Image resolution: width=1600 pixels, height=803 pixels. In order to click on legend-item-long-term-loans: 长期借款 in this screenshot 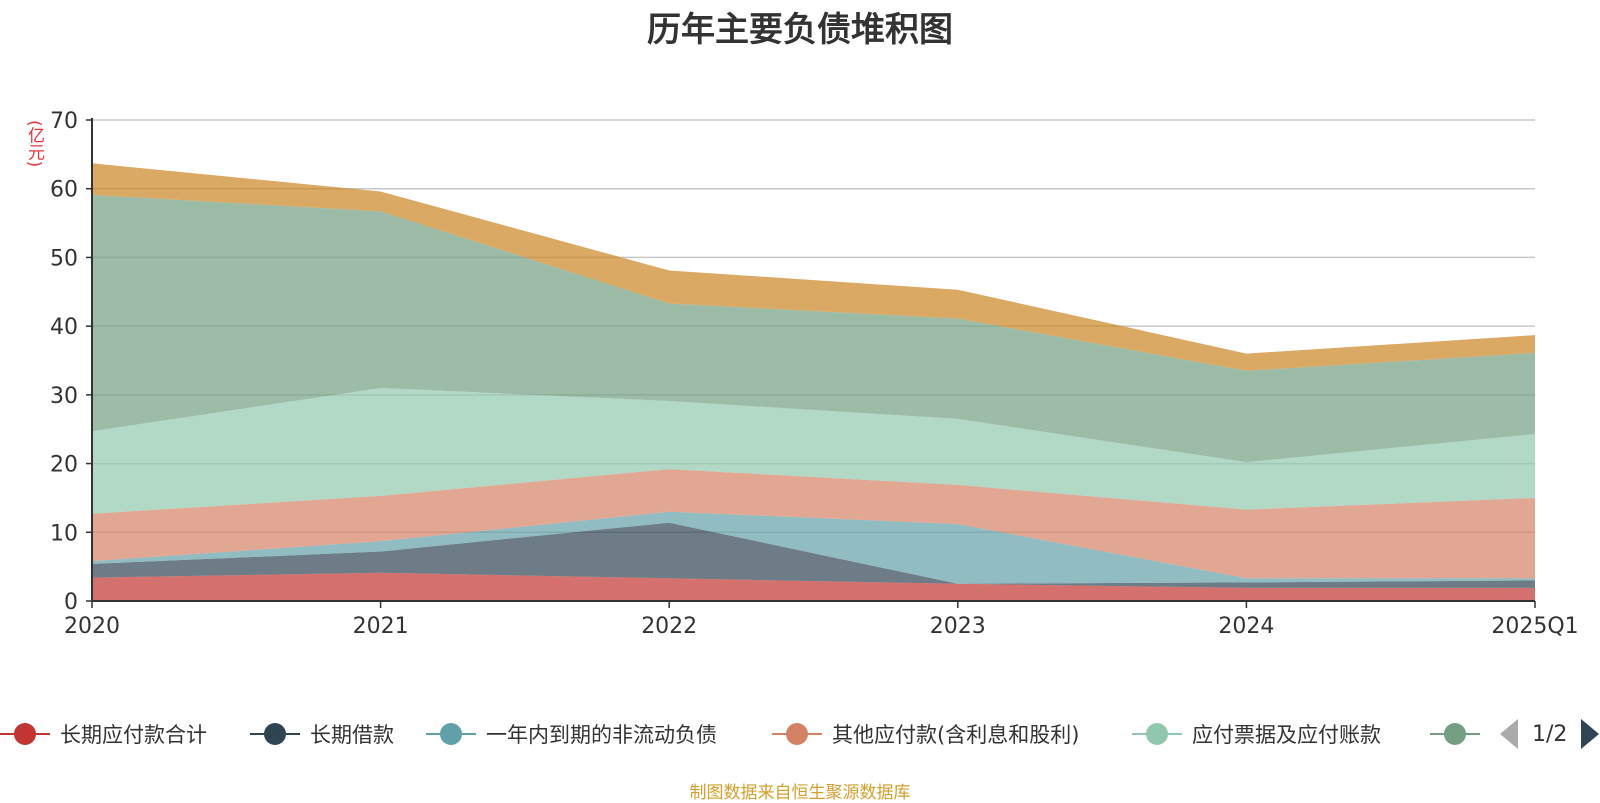, I will do `click(322, 734)`.